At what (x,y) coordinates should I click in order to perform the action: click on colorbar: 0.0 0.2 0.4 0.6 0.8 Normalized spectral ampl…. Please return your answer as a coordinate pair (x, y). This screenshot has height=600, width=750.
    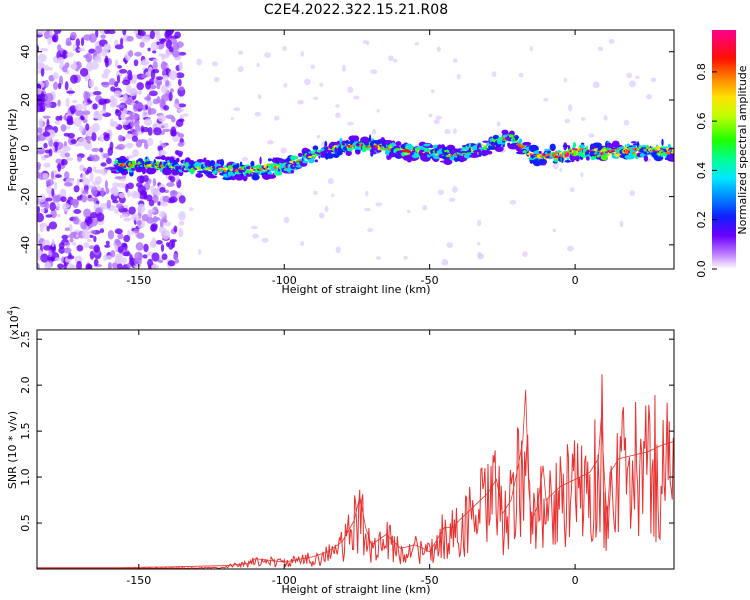
    Looking at the image, I should click on (722, 154).